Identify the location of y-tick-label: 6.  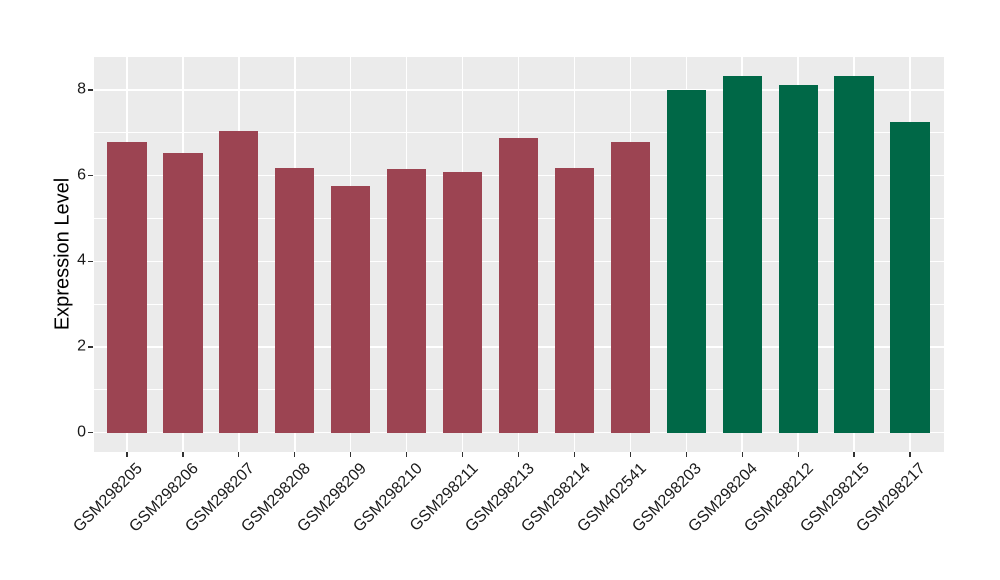
(81, 175).